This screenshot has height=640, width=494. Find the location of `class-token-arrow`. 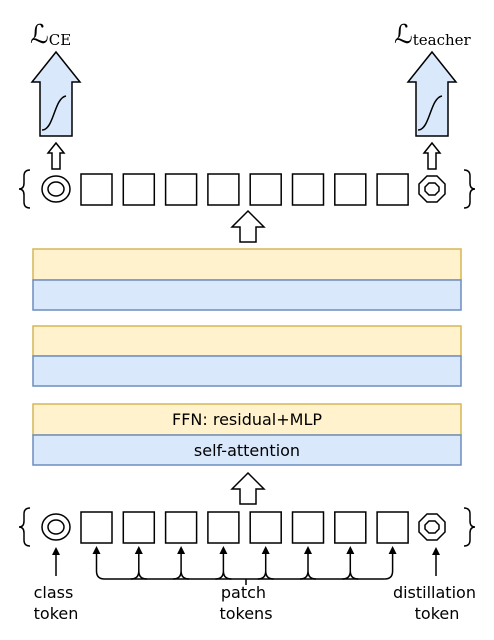

class-token-arrow is located at coordinates (56, 561).